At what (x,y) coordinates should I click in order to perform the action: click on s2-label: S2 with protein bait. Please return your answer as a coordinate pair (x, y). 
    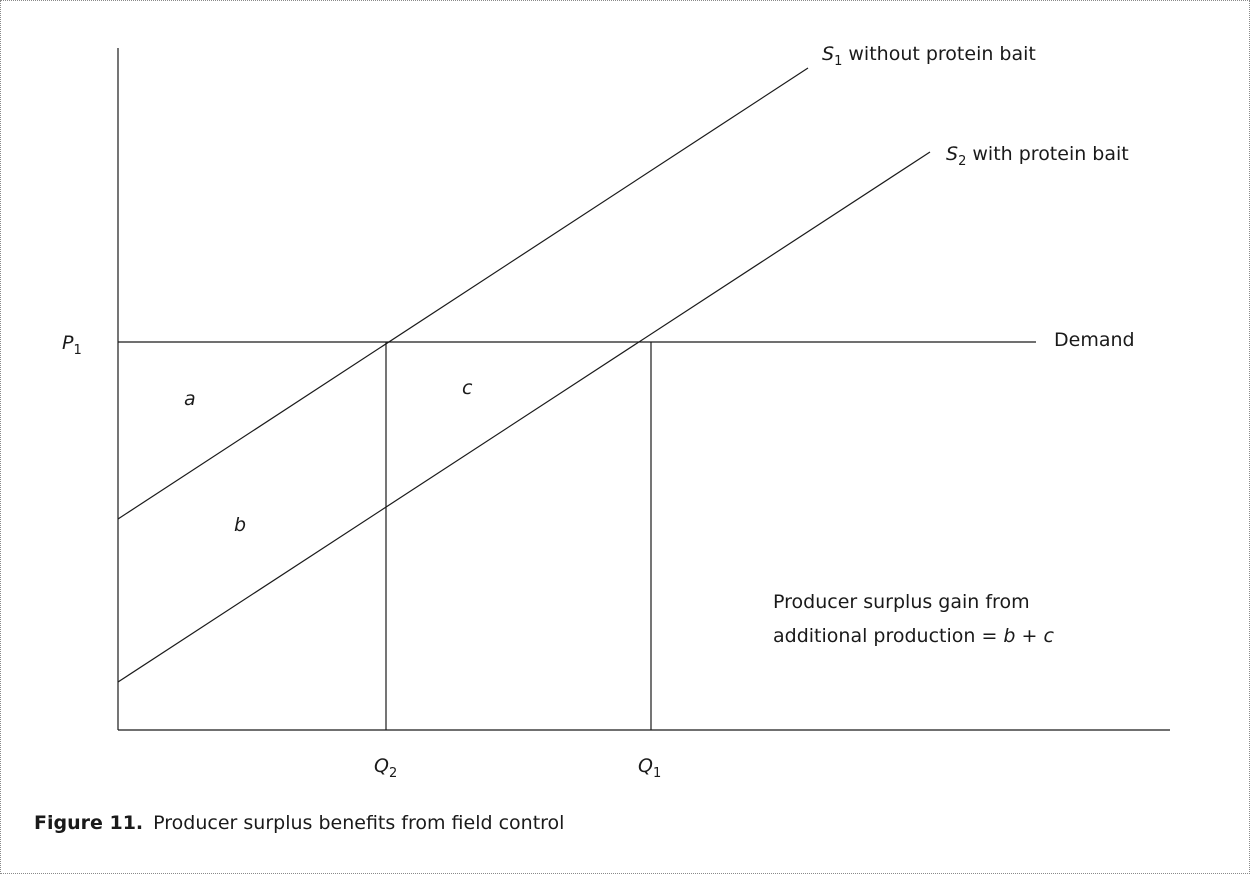
    Looking at the image, I should click on (1037, 156).